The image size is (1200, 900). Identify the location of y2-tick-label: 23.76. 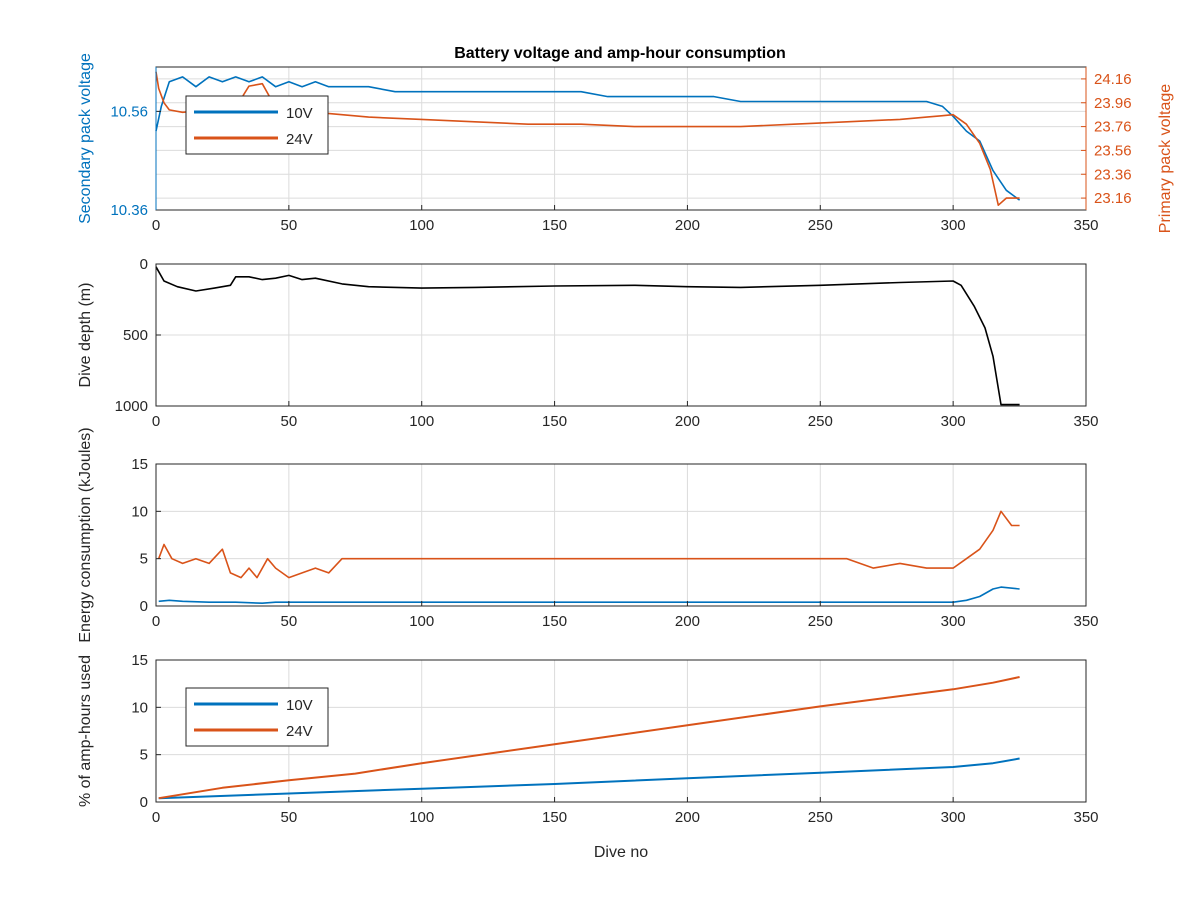
(1113, 127).